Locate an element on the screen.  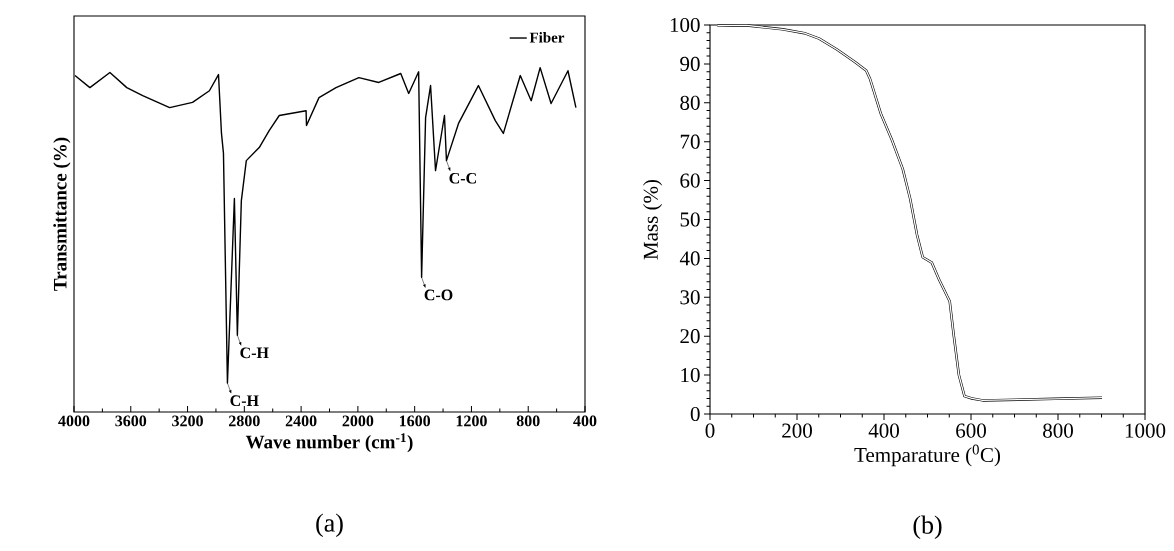
x-axis-title: Wave number (cm$^{-1}$) is located at coordinates (329, 443).